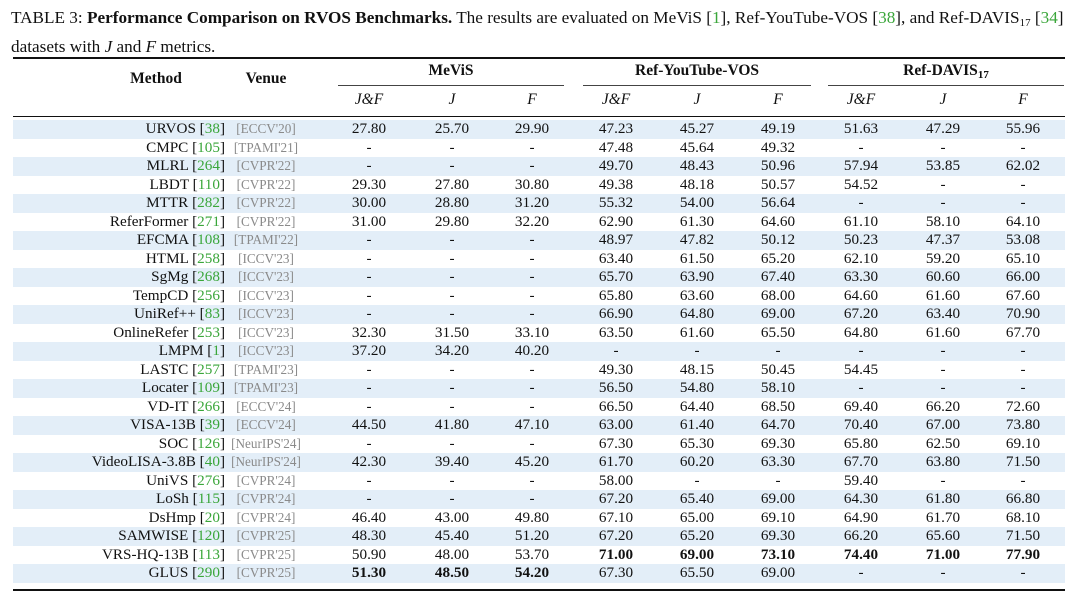 The height and width of the screenshot is (603, 1080). Describe the element at coordinates (208, 406) in the screenshot. I see `citation-link: 266` at that location.